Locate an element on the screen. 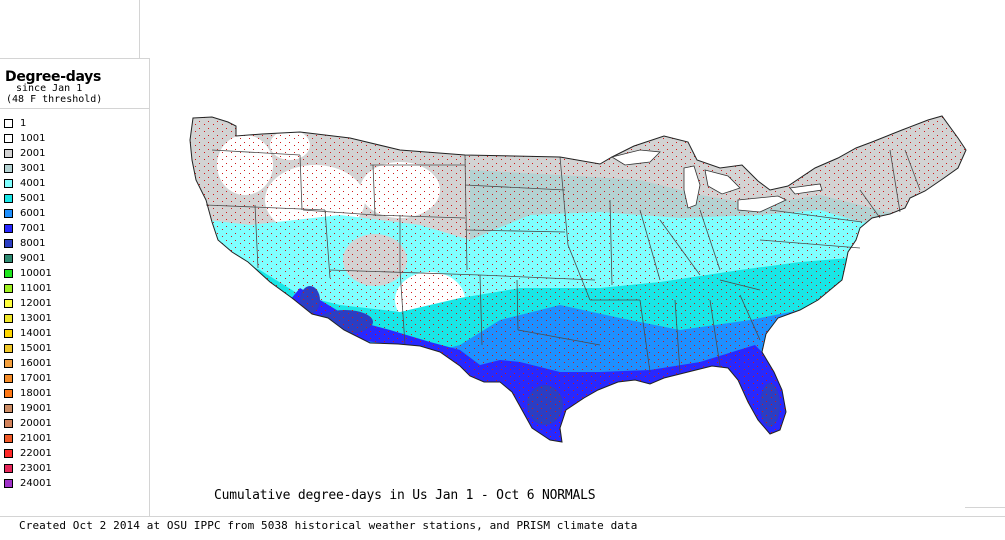 This screenshot has width=1005, height=540. legend-item: 14001 is located at coordinates (28, 333).